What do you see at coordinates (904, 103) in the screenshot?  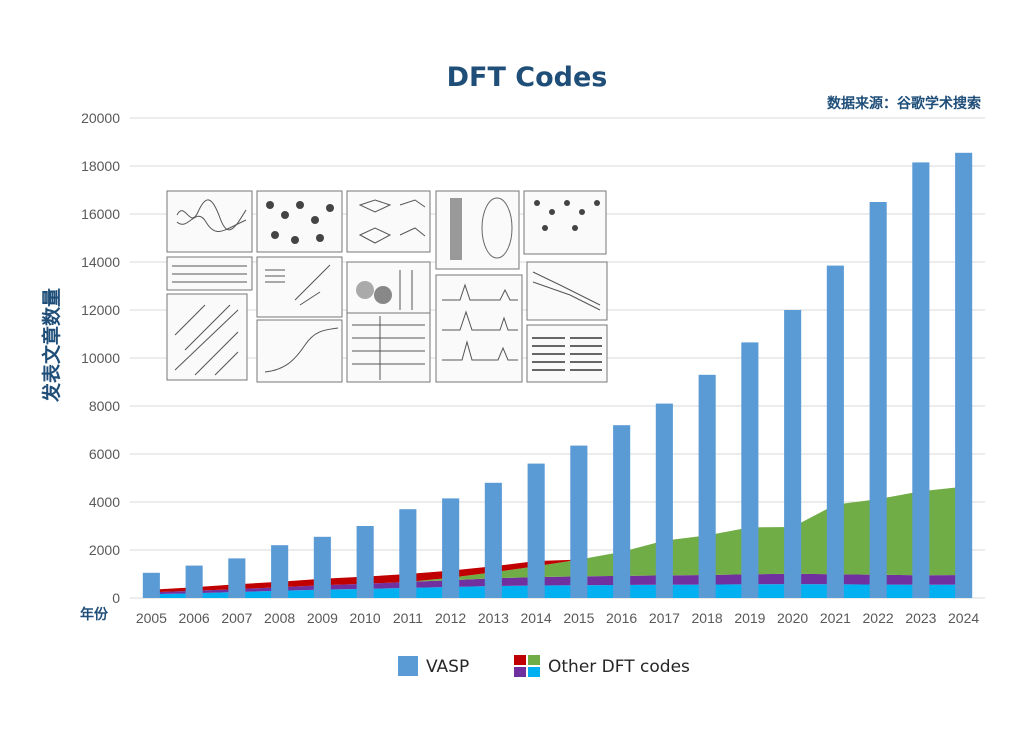 I see `source-note: 数据来源：谷歌学术搜索` at bounding box center [904, 103].